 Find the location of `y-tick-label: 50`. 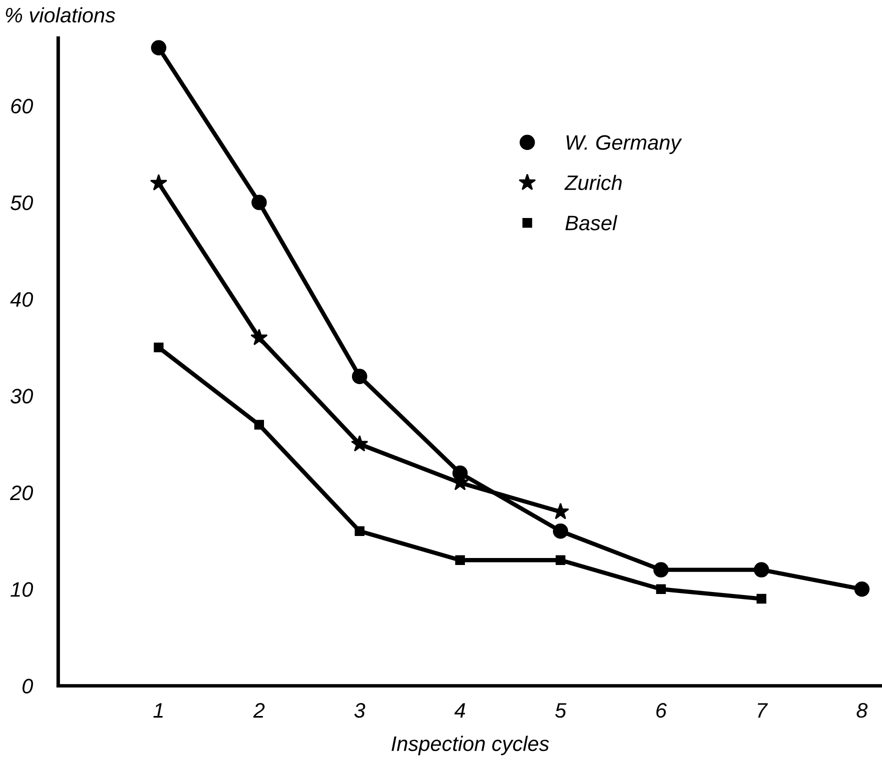

y-tick-label: 50 is located at coordinates (22, 202).